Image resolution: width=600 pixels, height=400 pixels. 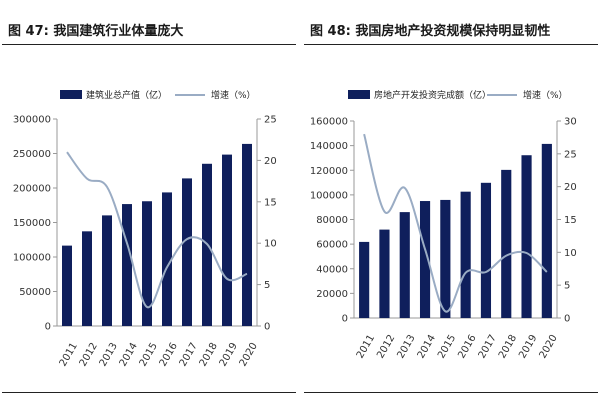 I want to click on y-left-tick-label: 250000, so click(x=32, y=154).